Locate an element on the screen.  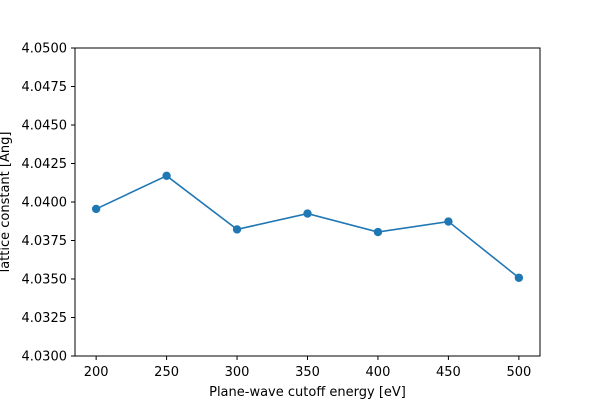
y-tick-label: 4.0325 is located at coordinates (45, 318).